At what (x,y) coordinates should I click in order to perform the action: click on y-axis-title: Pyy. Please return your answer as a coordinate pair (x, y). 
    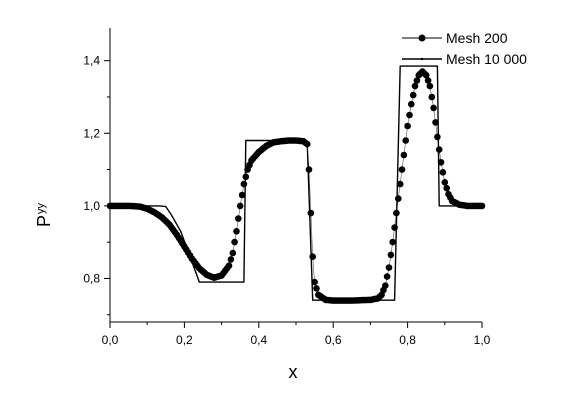
    Looking at the image, I should click on (44, 214).